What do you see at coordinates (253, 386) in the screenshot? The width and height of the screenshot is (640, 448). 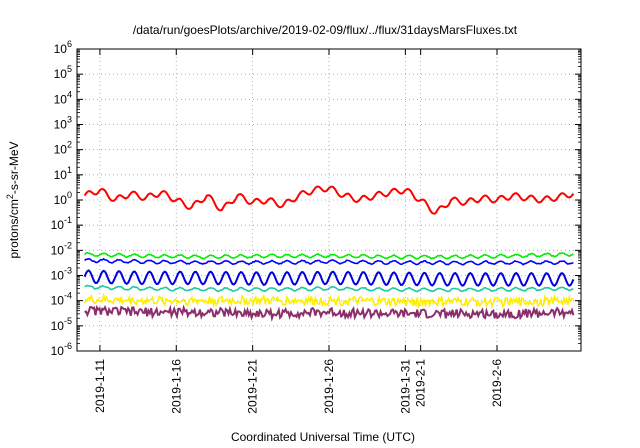 I see `x-tick-label: 2019-1-21` at bounding box center [253, 386].